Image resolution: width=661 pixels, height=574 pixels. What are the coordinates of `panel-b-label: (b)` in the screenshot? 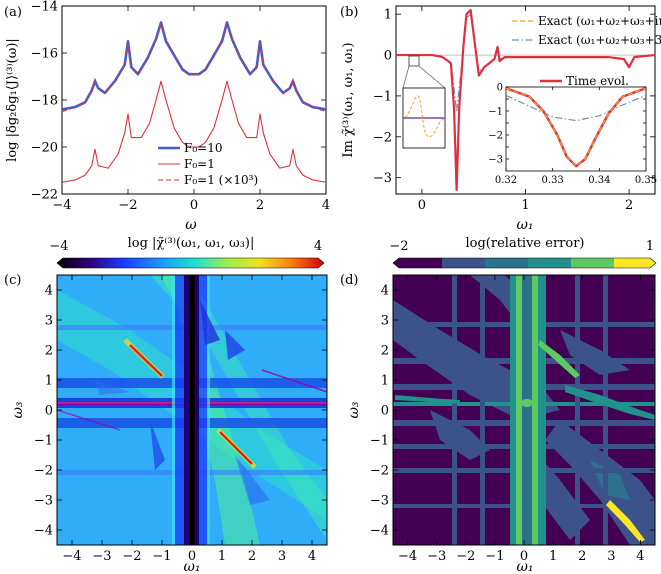 It's located at (349, 12).